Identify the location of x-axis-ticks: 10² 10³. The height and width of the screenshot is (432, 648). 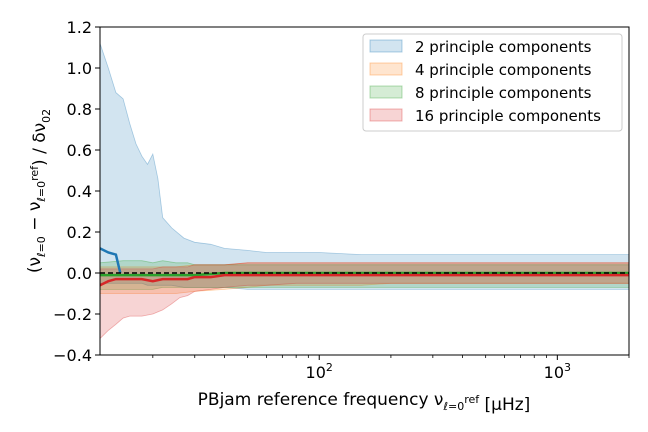
(391, 368).